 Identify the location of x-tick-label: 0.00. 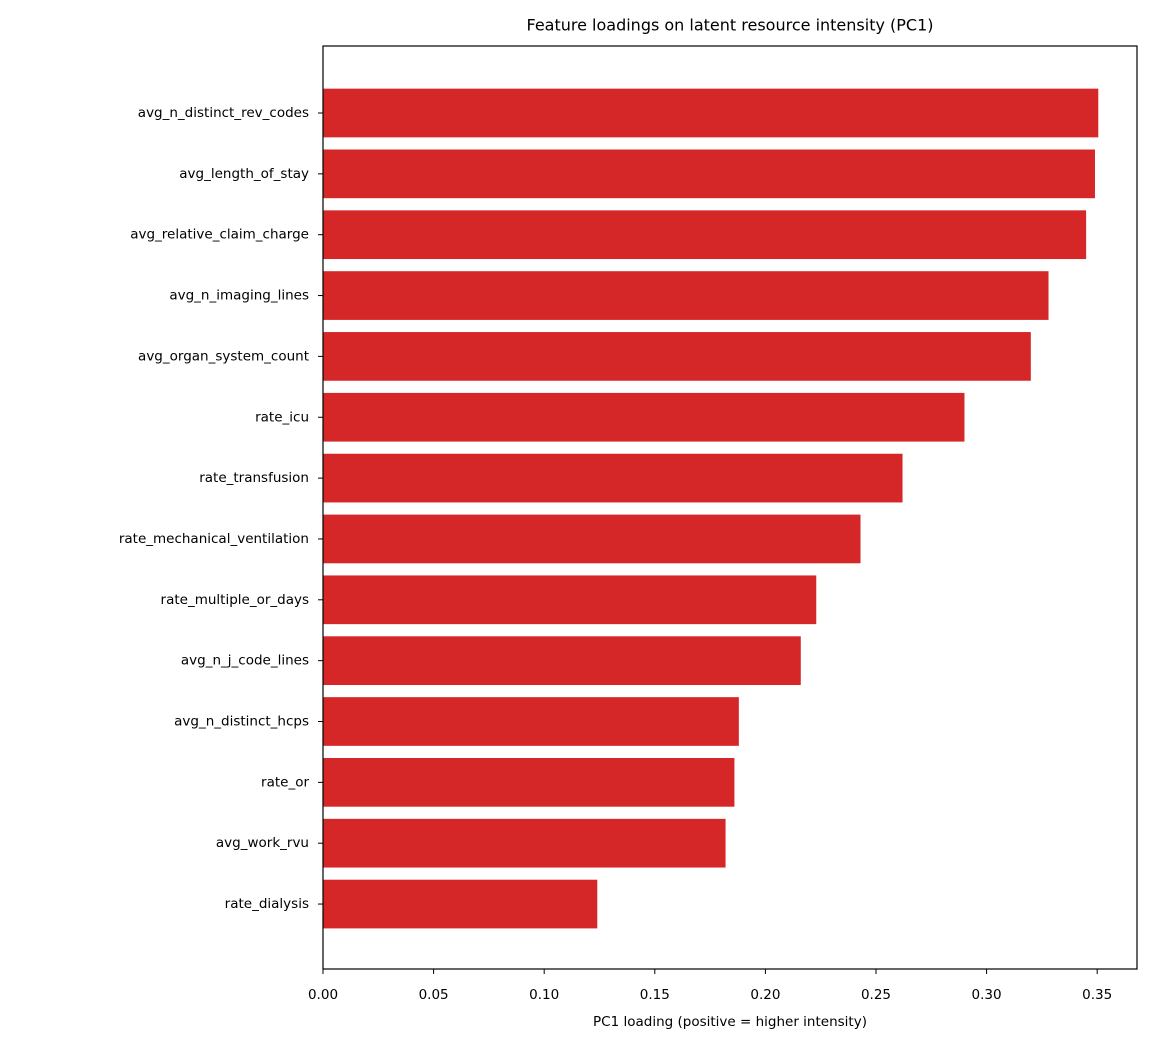
(323, 995).